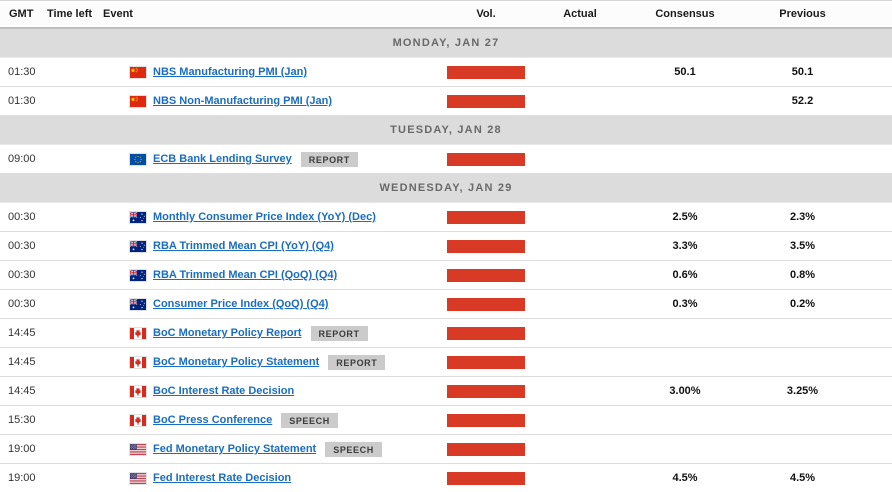 The height and width of the screenshot is (492, 892). I want to click on event-time-gmt: 15:30, so click(22, 420).